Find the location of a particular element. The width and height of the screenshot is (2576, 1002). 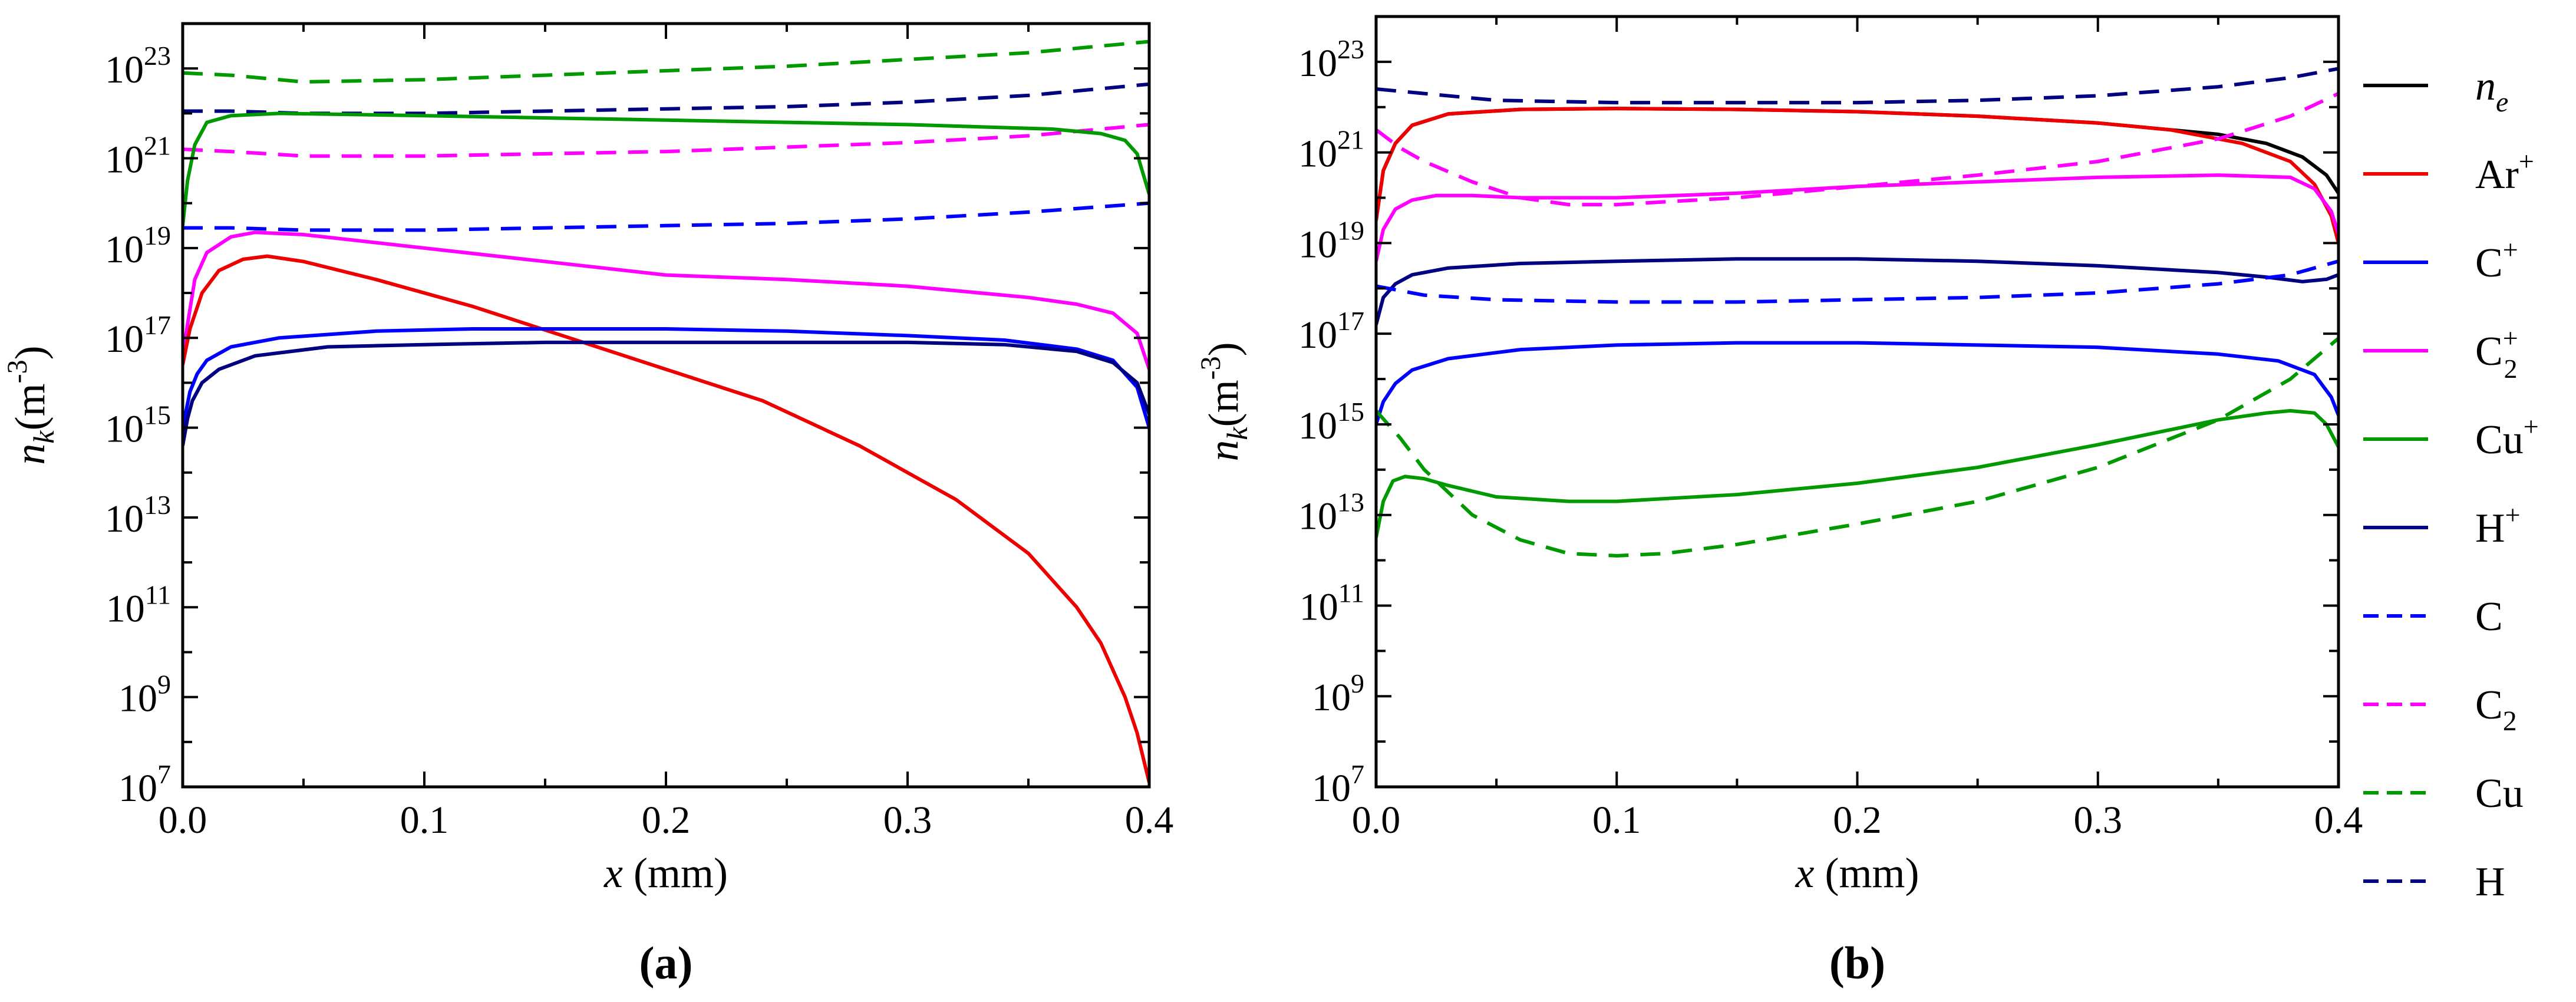

legend-label: C is located at coordinates (2489, 617).